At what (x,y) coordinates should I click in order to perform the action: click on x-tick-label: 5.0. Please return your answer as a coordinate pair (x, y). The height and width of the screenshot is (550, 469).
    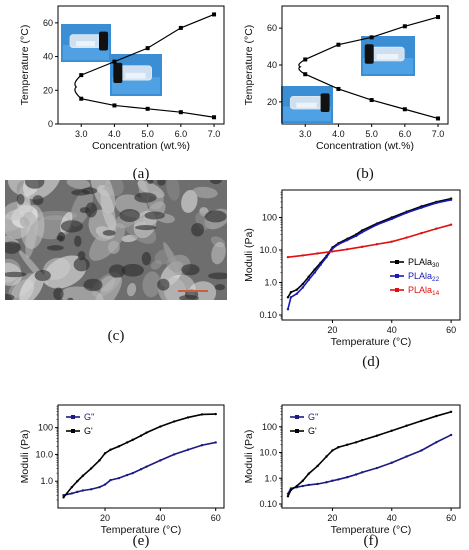
    Looking at the image, I should click on (147, 134).